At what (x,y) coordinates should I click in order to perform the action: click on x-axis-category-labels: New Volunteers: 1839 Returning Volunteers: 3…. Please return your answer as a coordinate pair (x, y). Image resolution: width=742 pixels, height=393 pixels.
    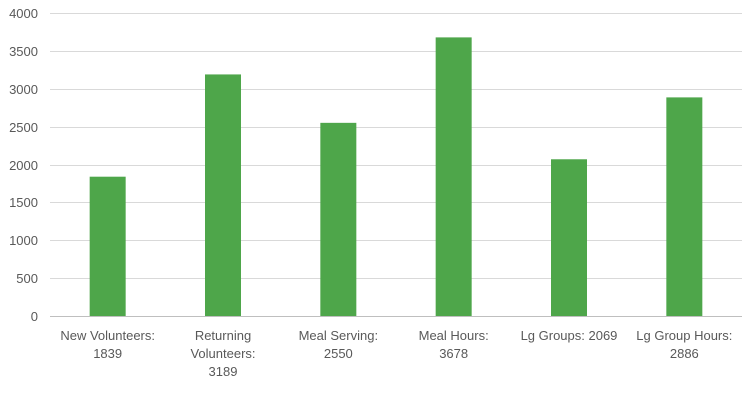
    Looking at the image, I should click on (396, 353).